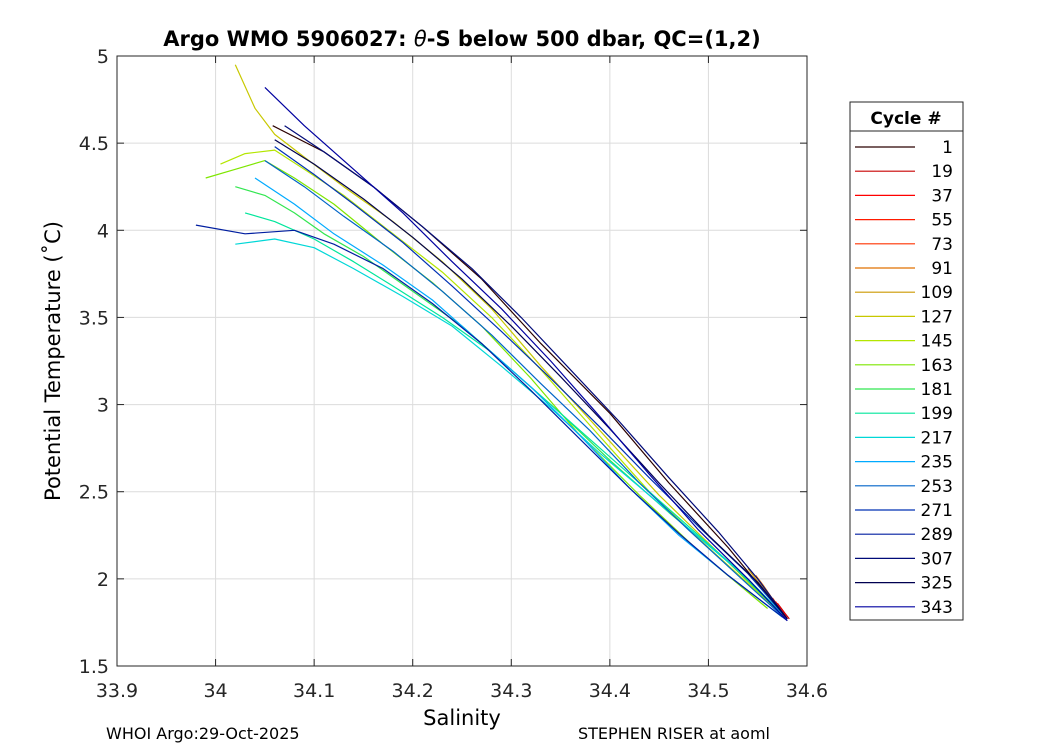 Image resolution: width=1050 pixels, height=750 pixels. What do you see at coordinates (905, 119) in the screenshot?
I see `legend-title: Cycle #` at bounding box center [905, 119].